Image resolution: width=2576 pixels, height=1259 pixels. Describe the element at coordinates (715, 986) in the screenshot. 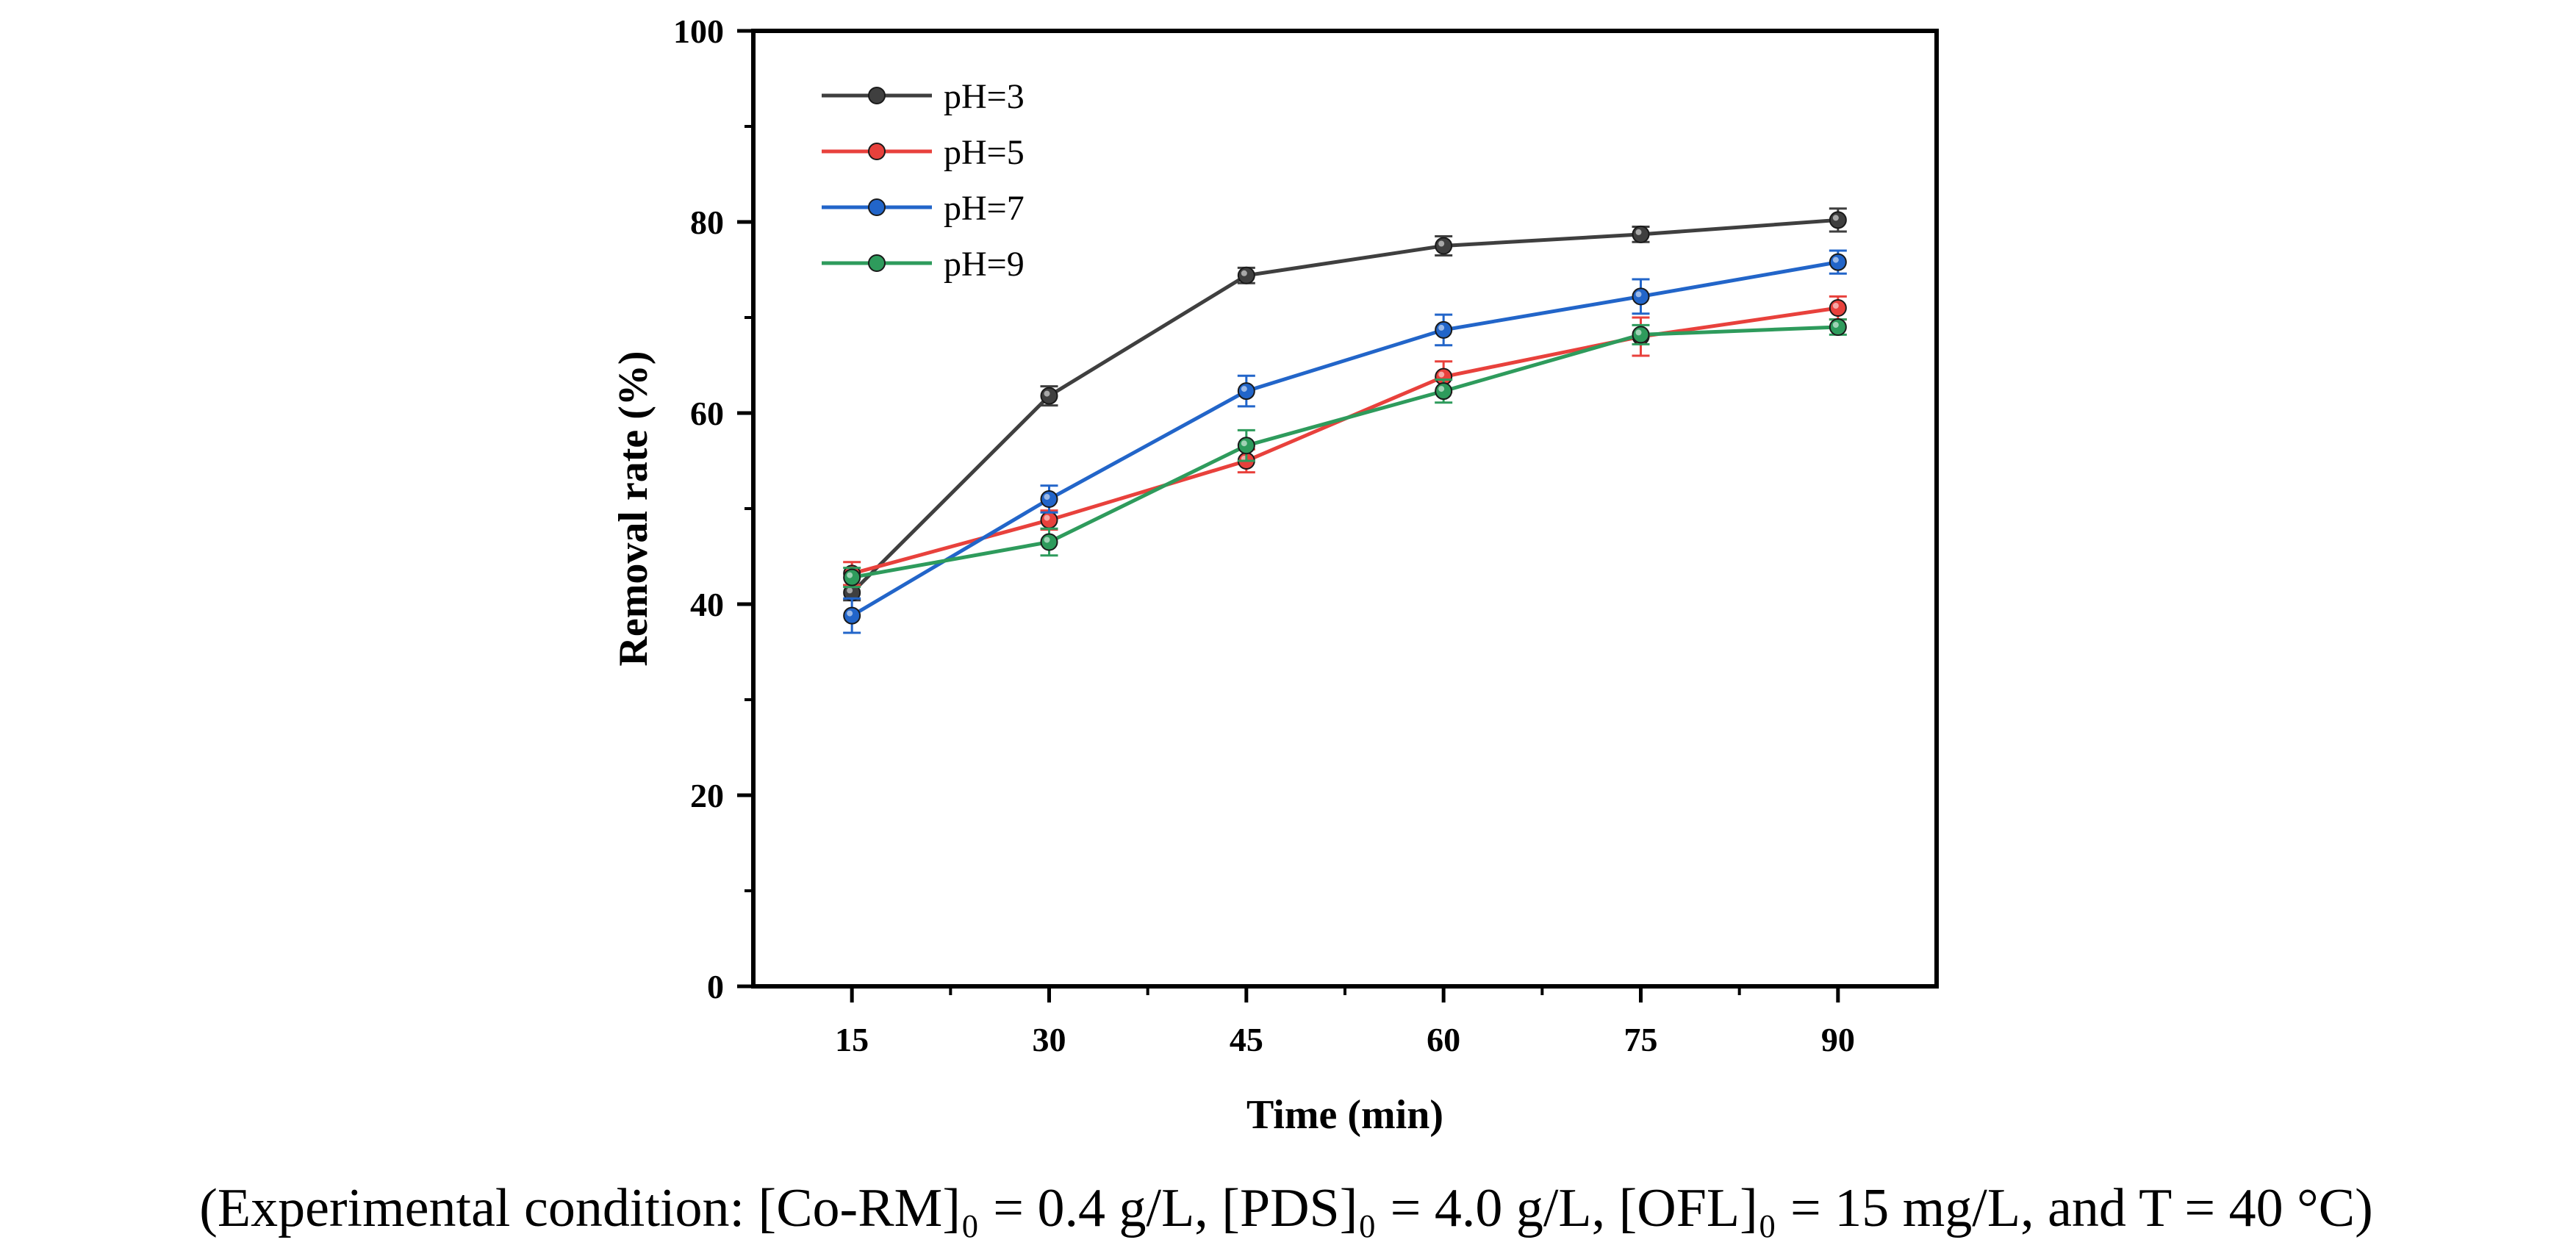

I see `y-tick-label: 0` at that location.